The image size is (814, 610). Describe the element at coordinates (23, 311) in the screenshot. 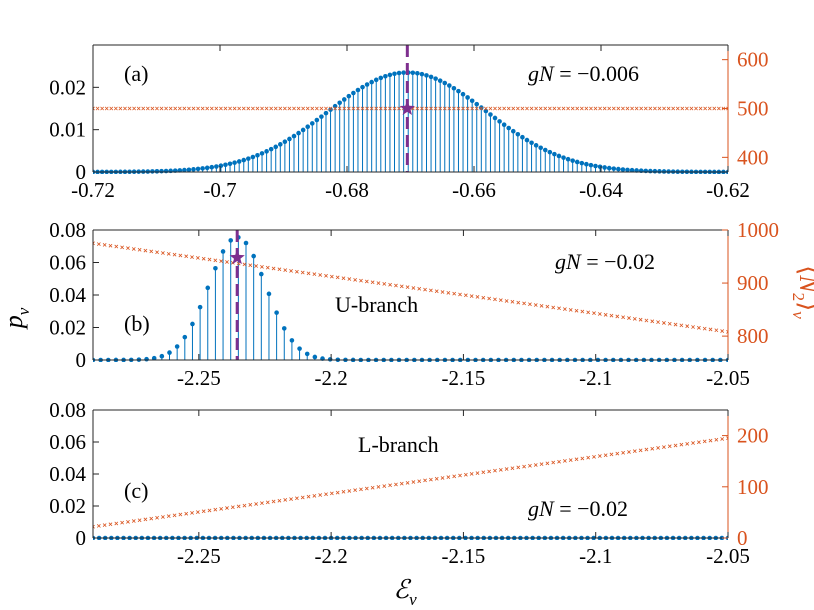

I see `y-axis-label-sub: ν` at that location.